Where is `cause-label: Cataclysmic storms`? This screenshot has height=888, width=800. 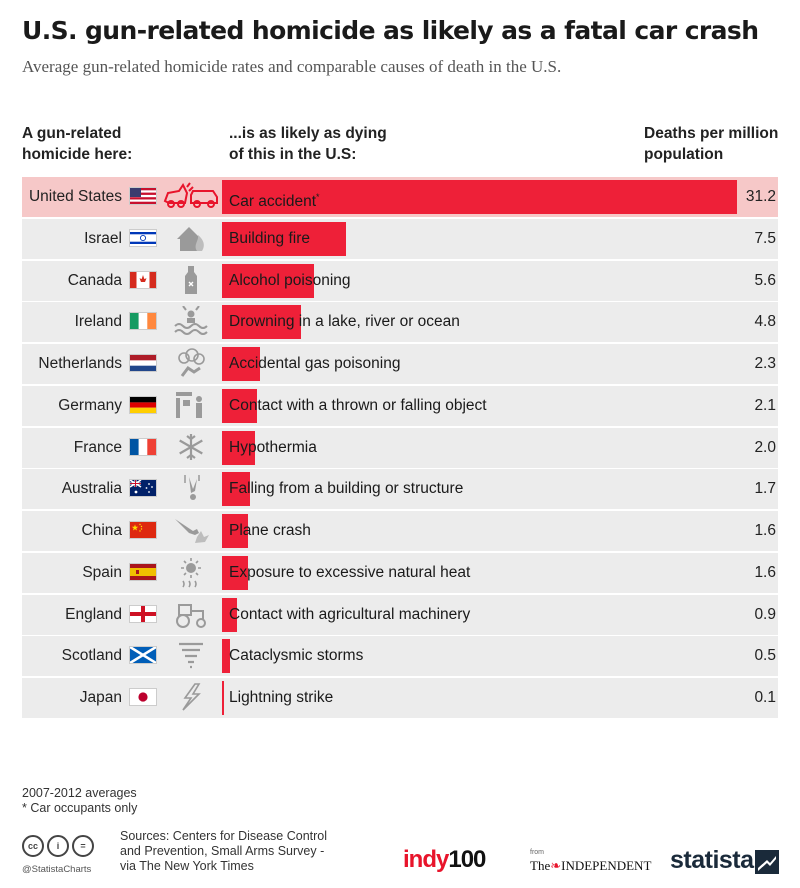 cause-label: Cataclysmic storms is located at coordinates (296, 656).